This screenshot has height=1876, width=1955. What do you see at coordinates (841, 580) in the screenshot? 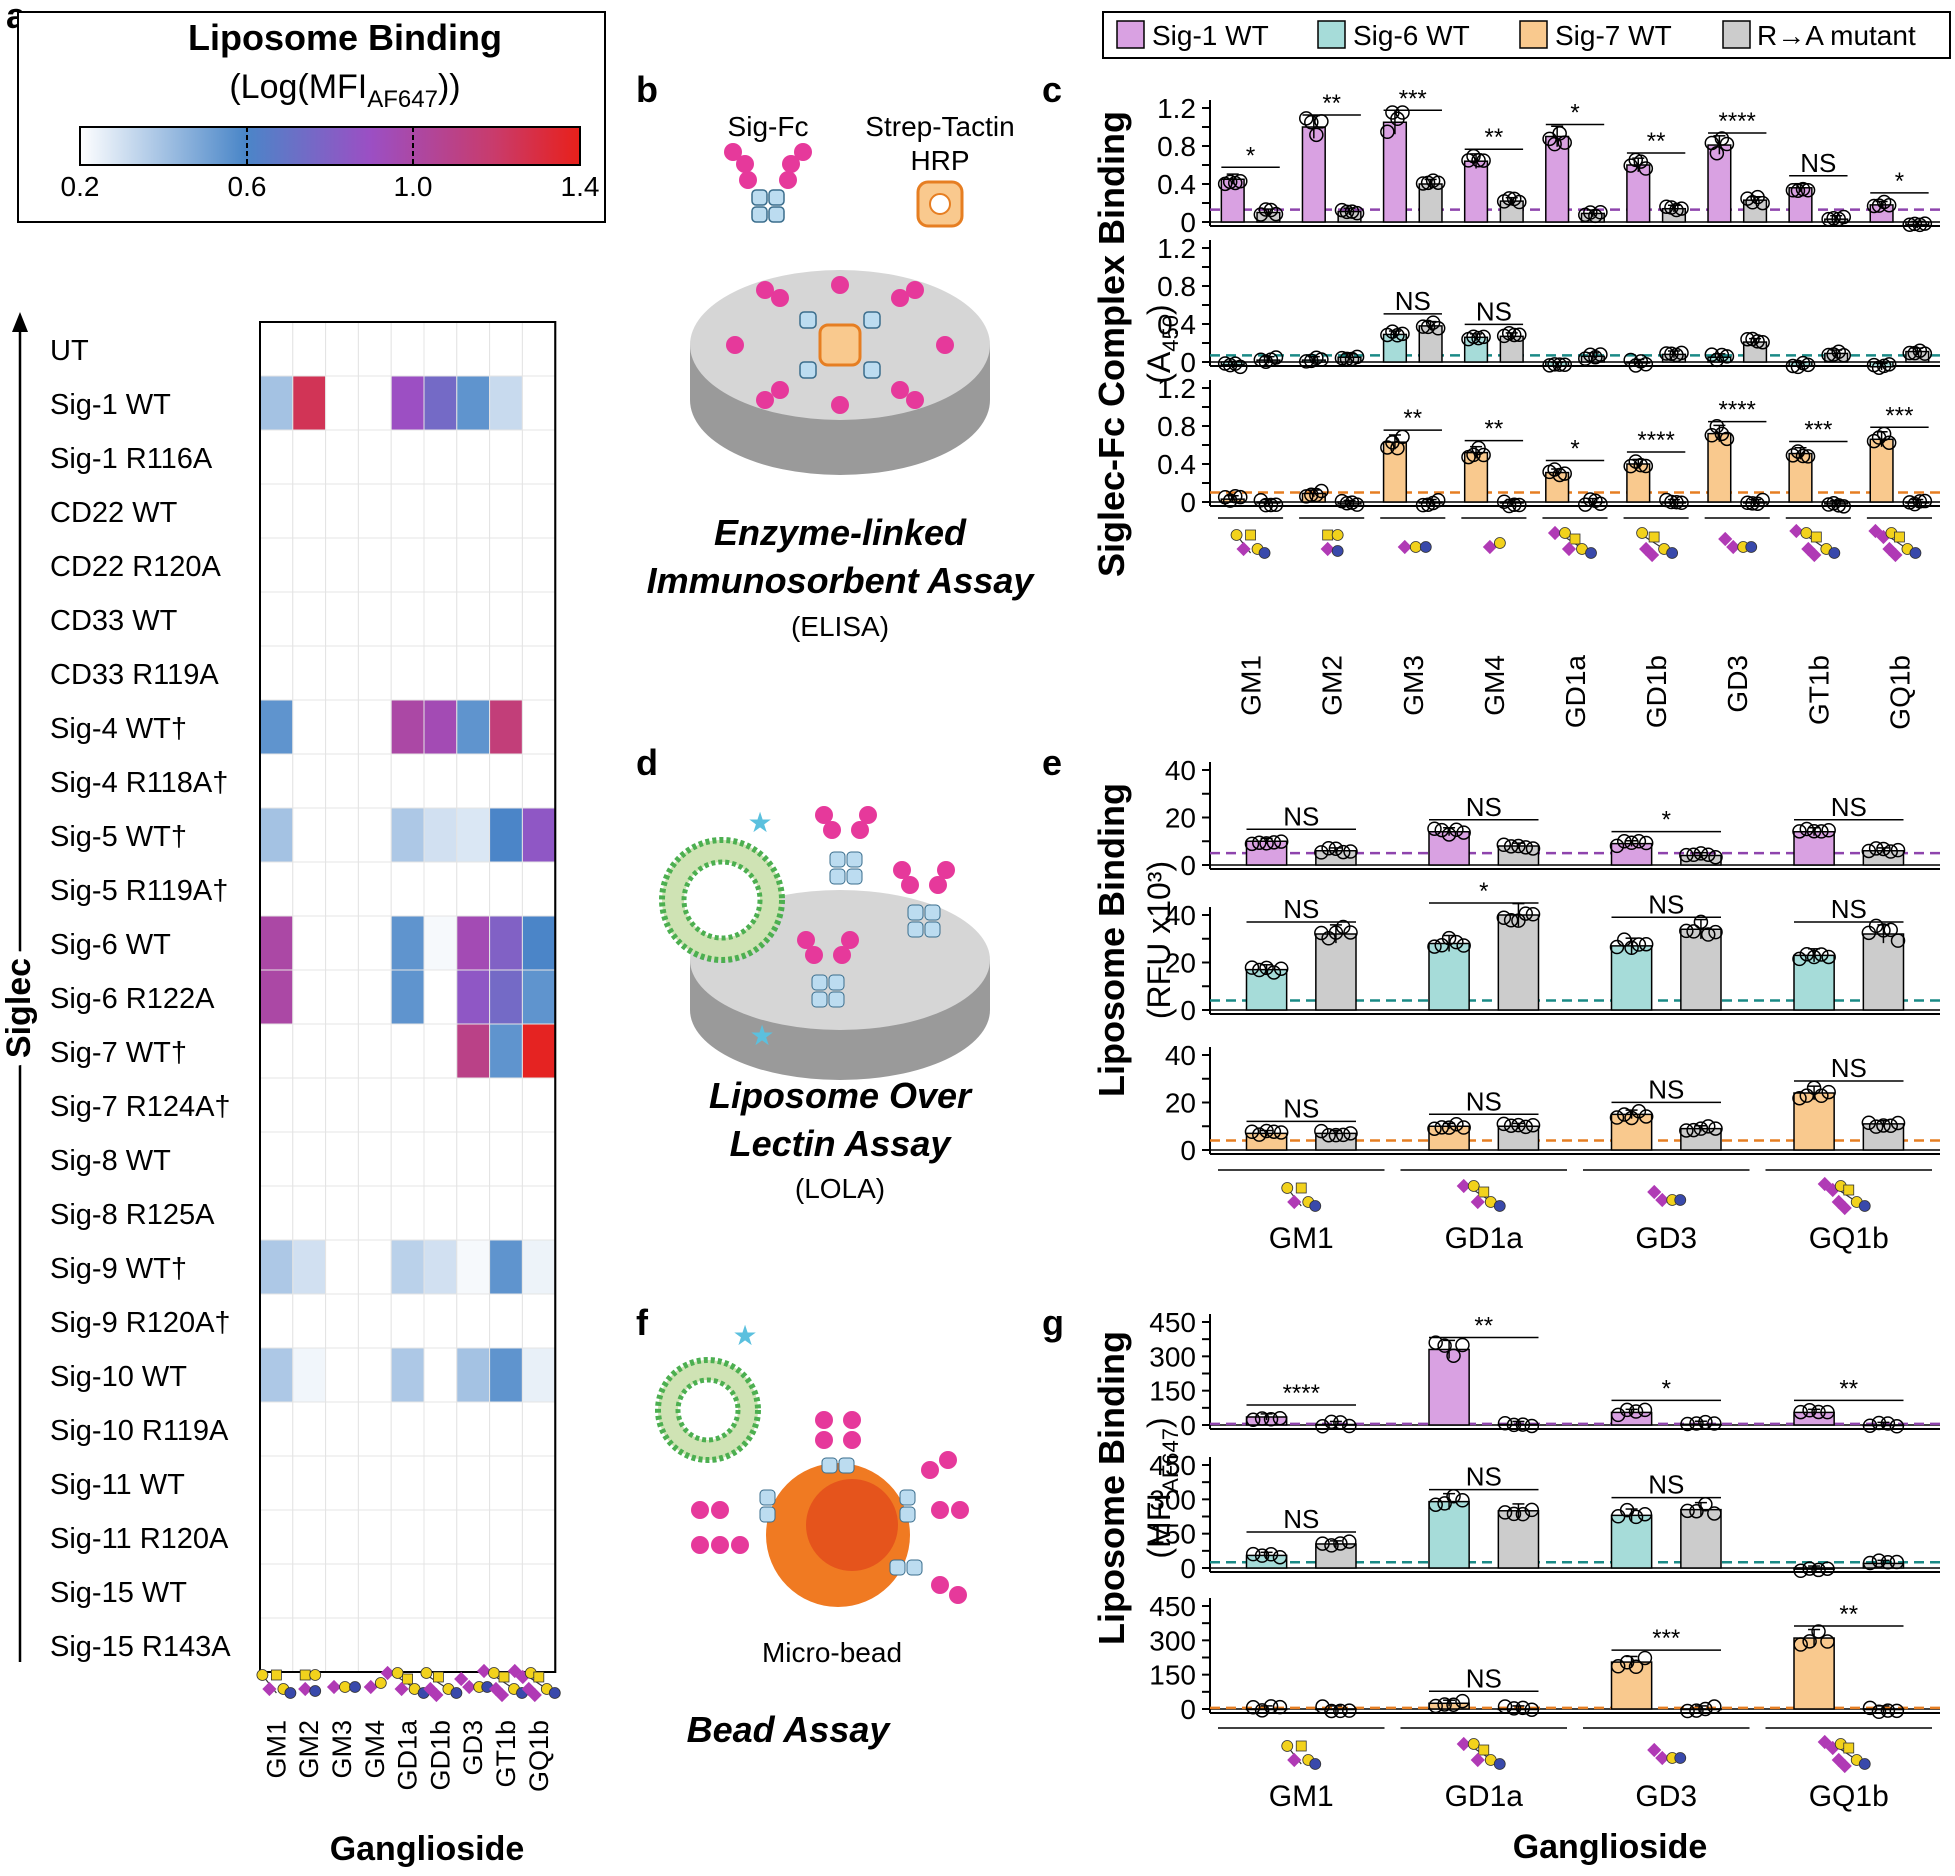
I see `elisa-title-2: Immunosorbent Assay` at bounding box center [841, 580].